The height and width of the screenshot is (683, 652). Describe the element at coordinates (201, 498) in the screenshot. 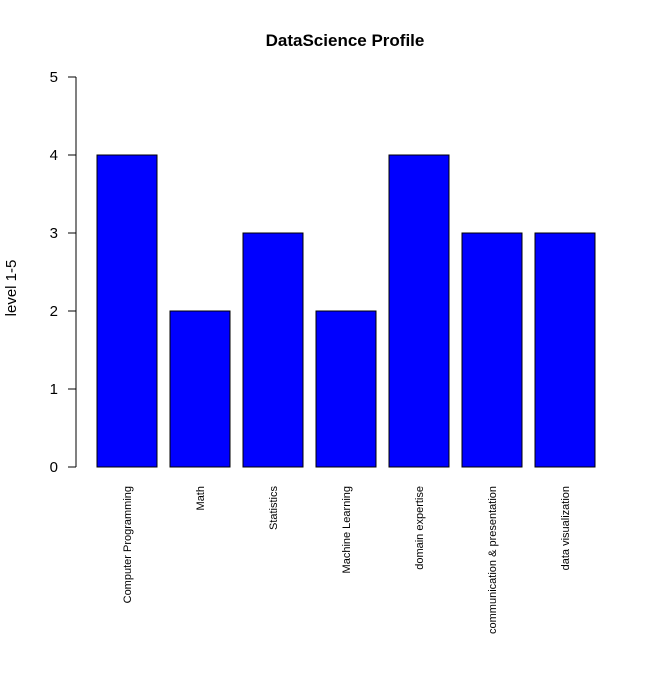

I see `x-tick-label: Math` at that location.